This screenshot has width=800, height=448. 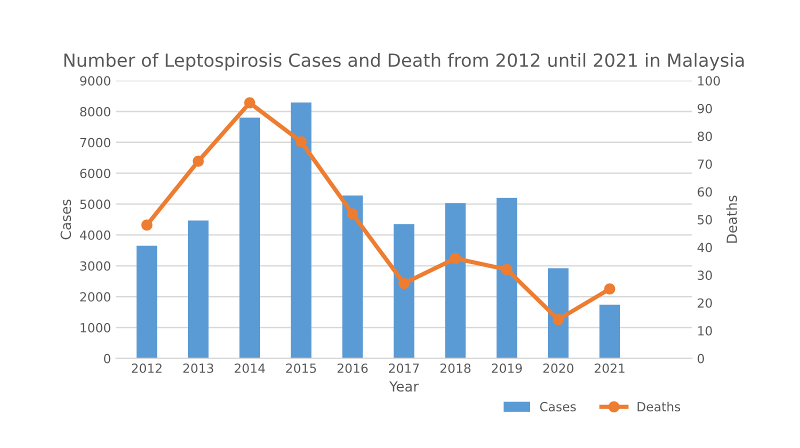 What do you see at coordinates (701, 359) in the screenshot?
I see `y2-tick-label: 0` at bounding box center [701, 359].